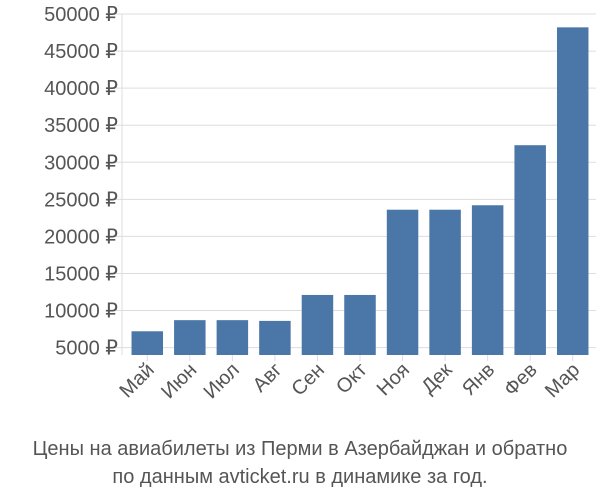 The height and width of the screenshot is (500, 600). I want to click on x-tick-label: Сен, so click(308, 379).